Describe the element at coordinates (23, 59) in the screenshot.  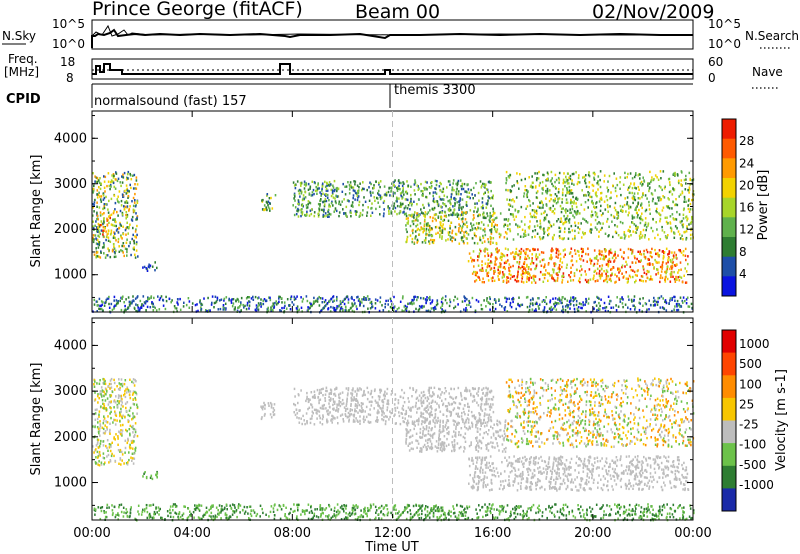
I see `freq-label-line1: Freq.` at that location.